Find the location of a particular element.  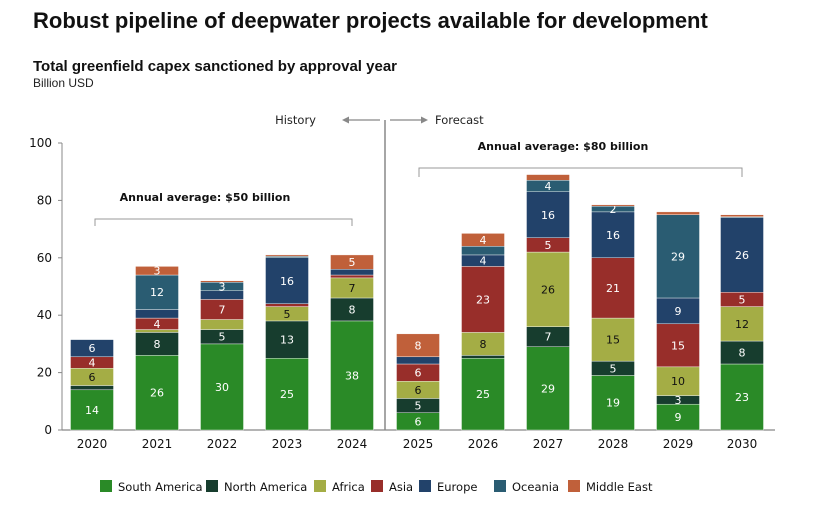

bar-2030: 23 8 12 5 26 is located at coordinates (742, 322).